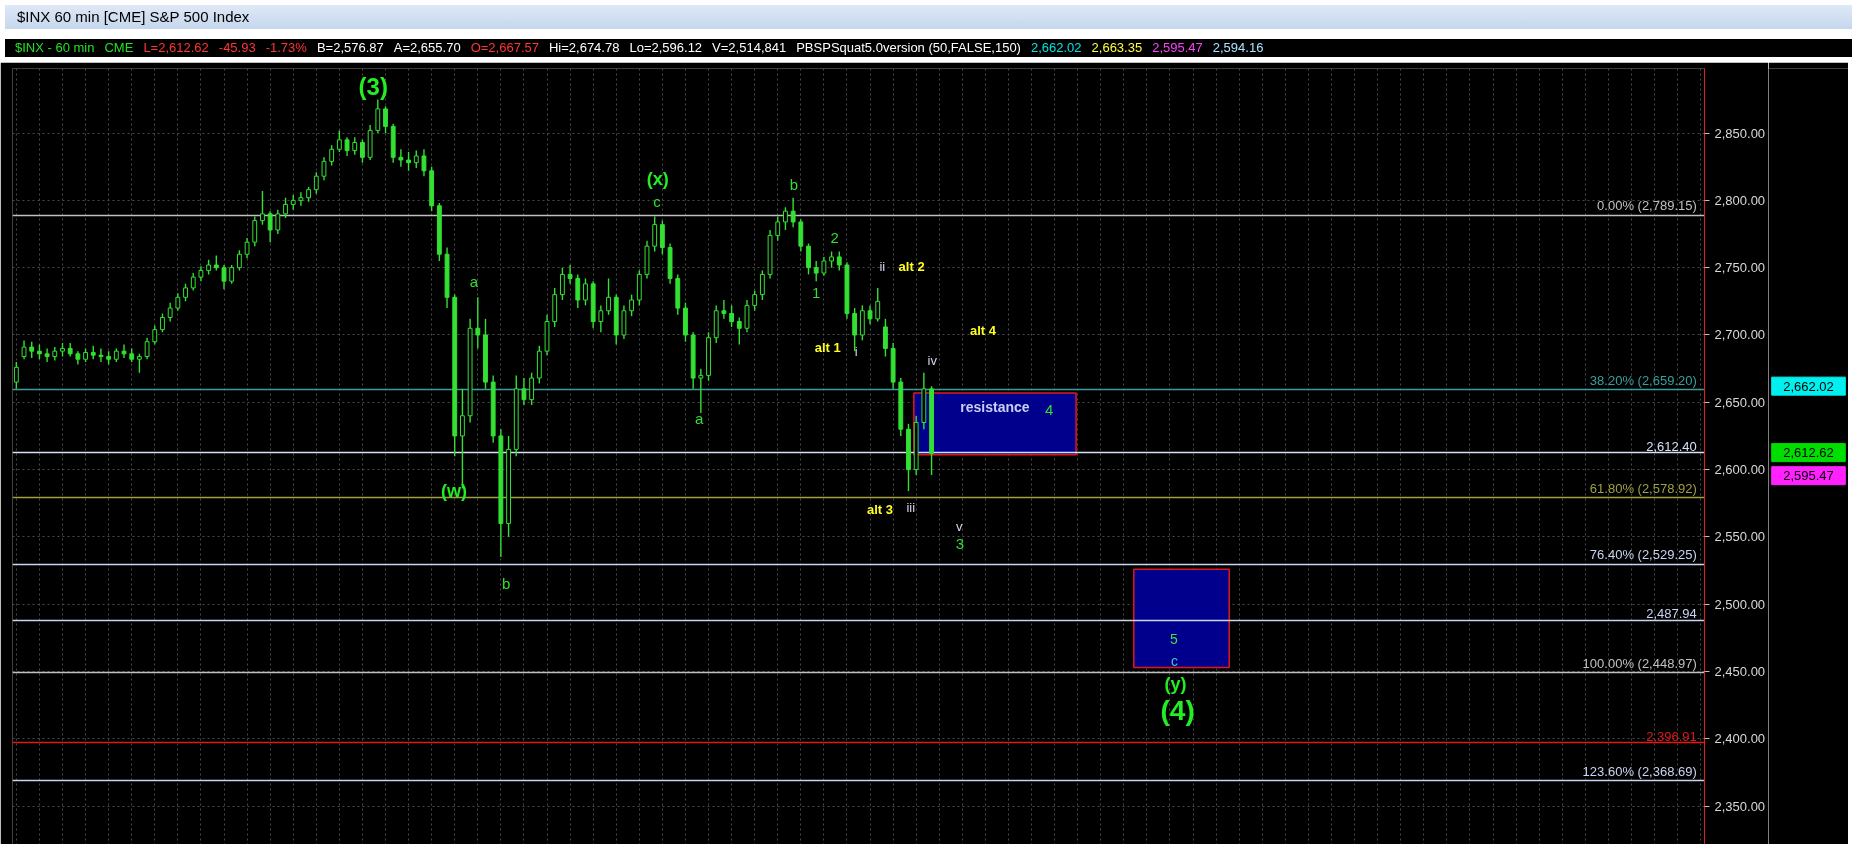 This screenshot has height=844, width=1852. I want to click on ref-line-label: 2,396.91, so click(1671, 736).